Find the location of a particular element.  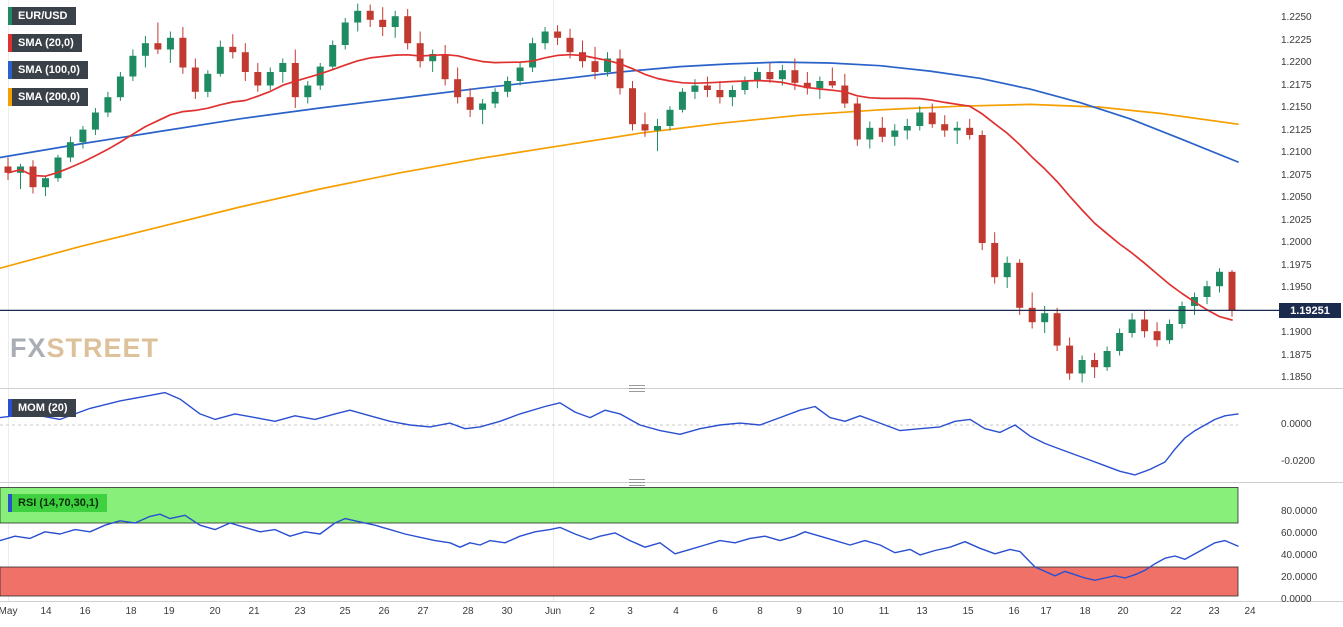

axislabel-label: 1.2000 is located at coordinates (1296, 242).